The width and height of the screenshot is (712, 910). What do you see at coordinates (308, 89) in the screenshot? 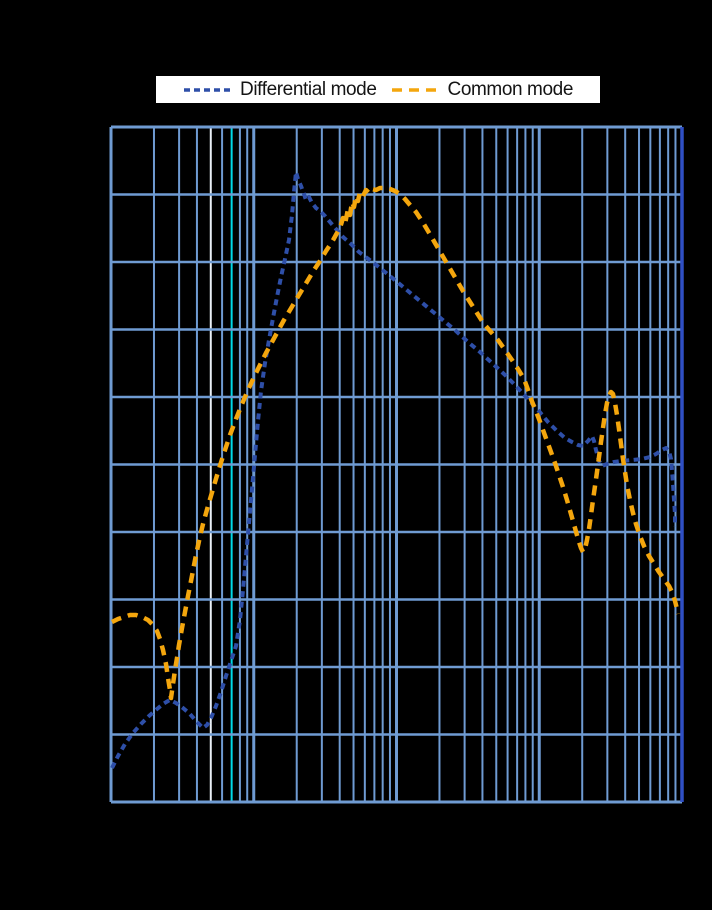
I see `legend-label-differential-mode: Differential mode` at bounding box center [308, 89].